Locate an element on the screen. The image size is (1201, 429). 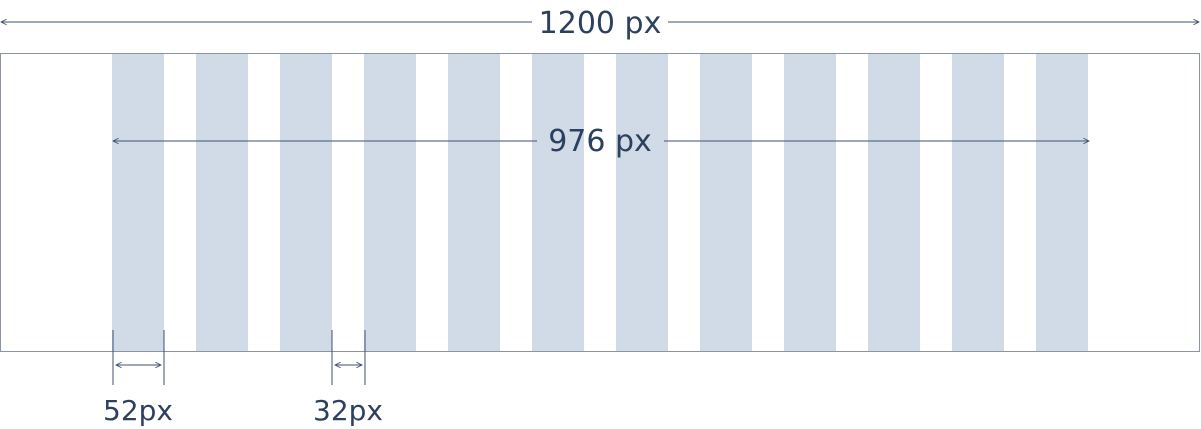
total-width-label: 1200 px is located at coordinates (600, 23).